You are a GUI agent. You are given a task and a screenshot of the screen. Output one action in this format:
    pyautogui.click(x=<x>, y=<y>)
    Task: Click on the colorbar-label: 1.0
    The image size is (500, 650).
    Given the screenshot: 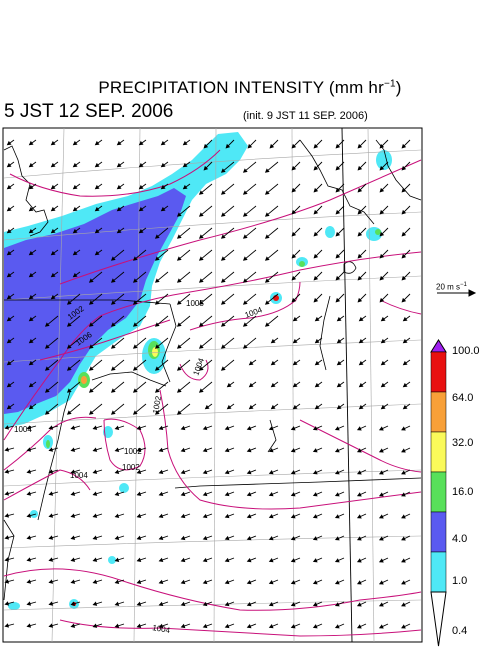 What is the action you would take?
    pyautogui.click(x=460, y=581)
    